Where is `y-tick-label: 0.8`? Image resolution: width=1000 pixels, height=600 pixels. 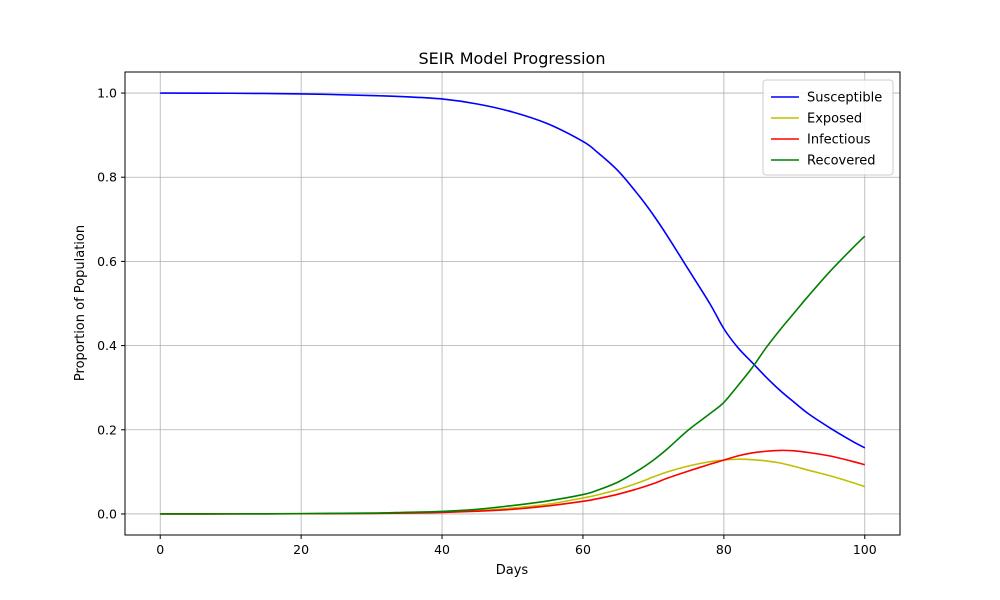
y-tick-label: 0.8 is located at coordinates (107, 177).